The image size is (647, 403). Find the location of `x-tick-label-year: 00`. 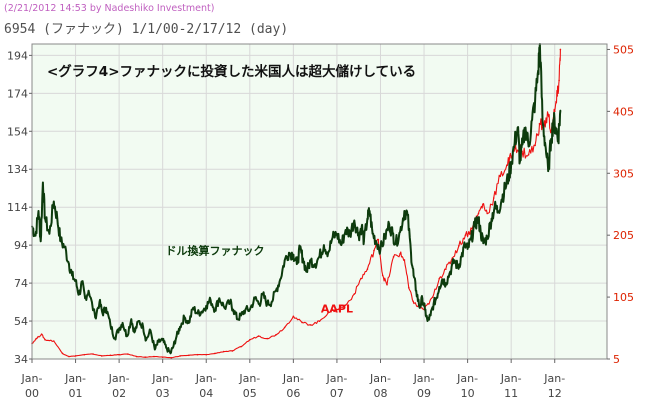

x-tick-label-year: 00 is located at coordinates (32, 393).